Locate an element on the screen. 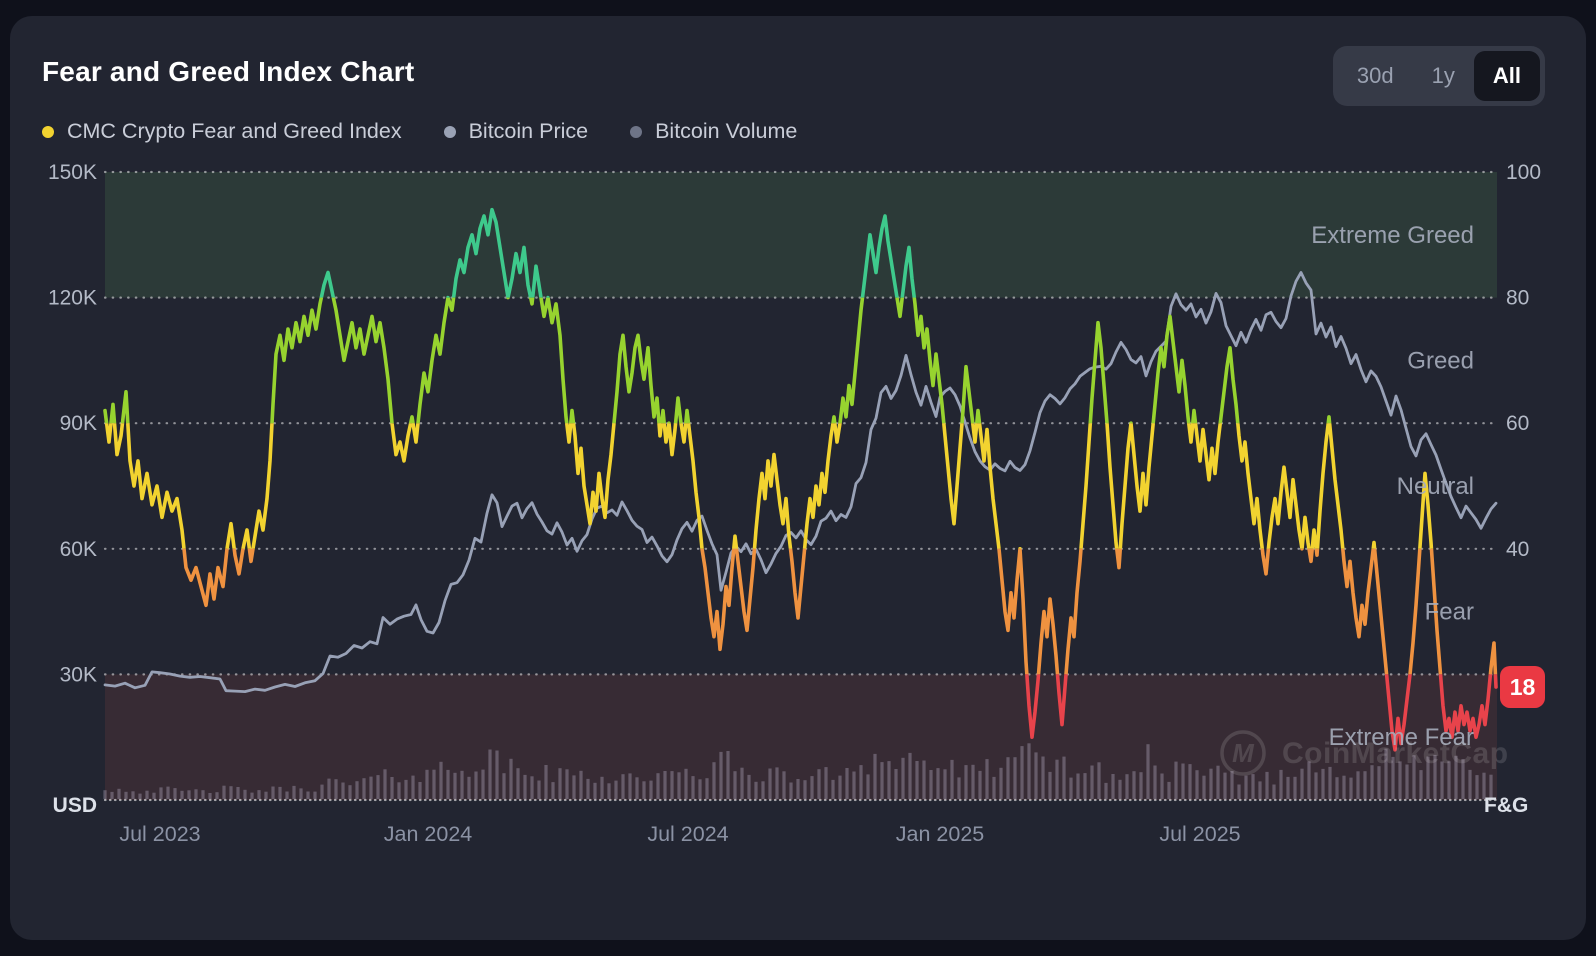  zone-label: Extreme Fear is located at coordinates (1401, 737).